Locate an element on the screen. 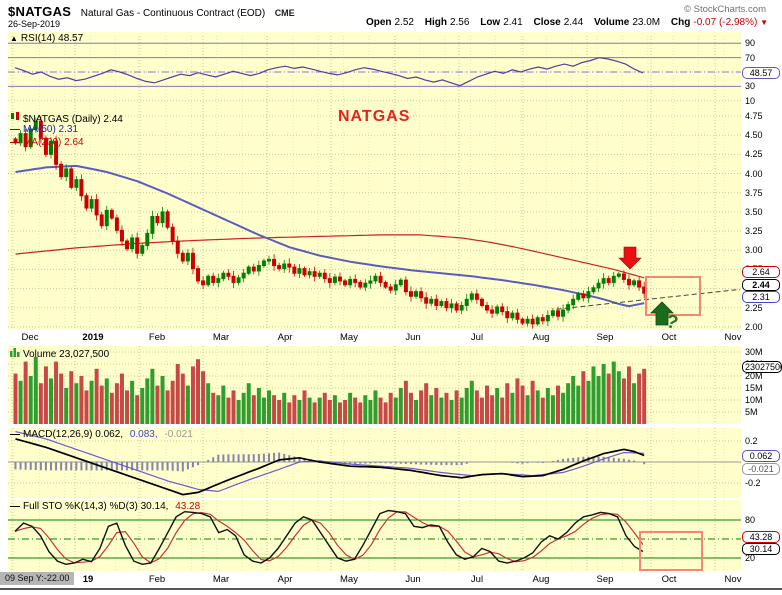 This screenshot has height=595, width=782. month-label-top: Jun is located at coordinates (413, 337).